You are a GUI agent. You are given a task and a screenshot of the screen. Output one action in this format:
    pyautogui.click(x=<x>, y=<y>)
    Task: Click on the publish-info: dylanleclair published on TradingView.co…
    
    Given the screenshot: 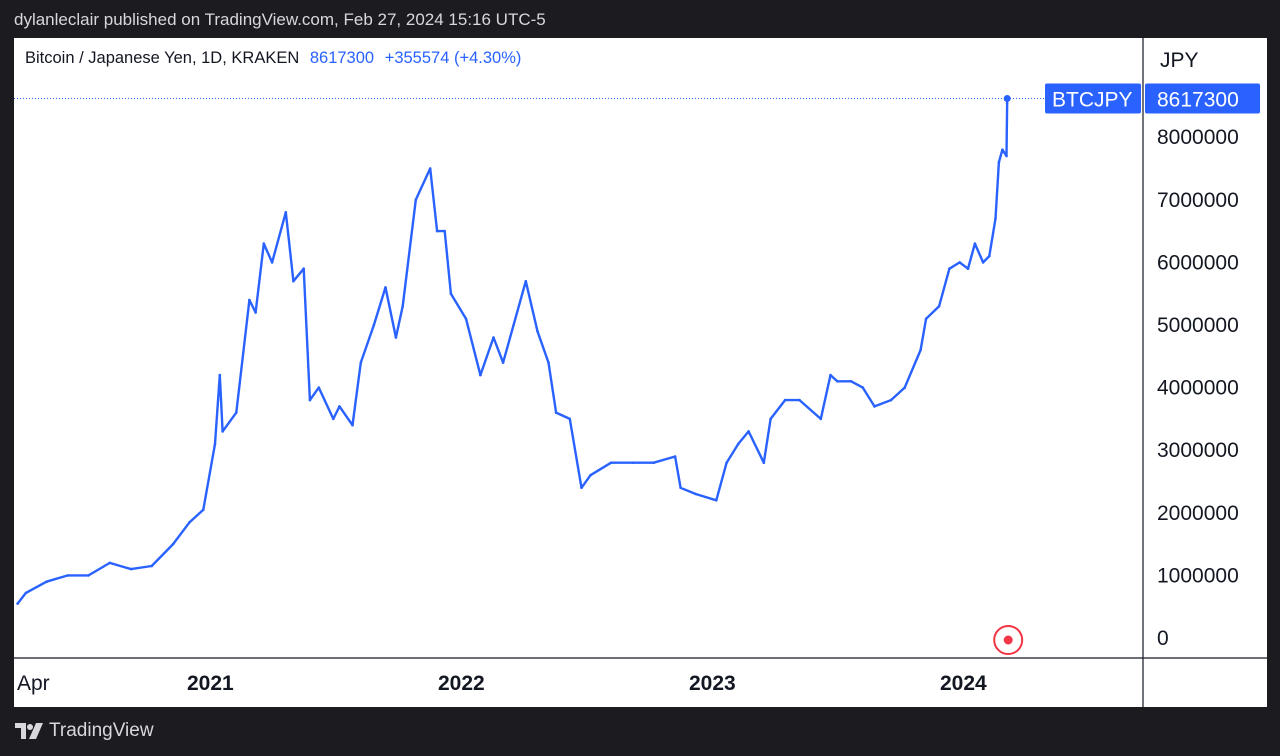 What is the action you would take?
    pyautogui.click(x=280, y=19)
    